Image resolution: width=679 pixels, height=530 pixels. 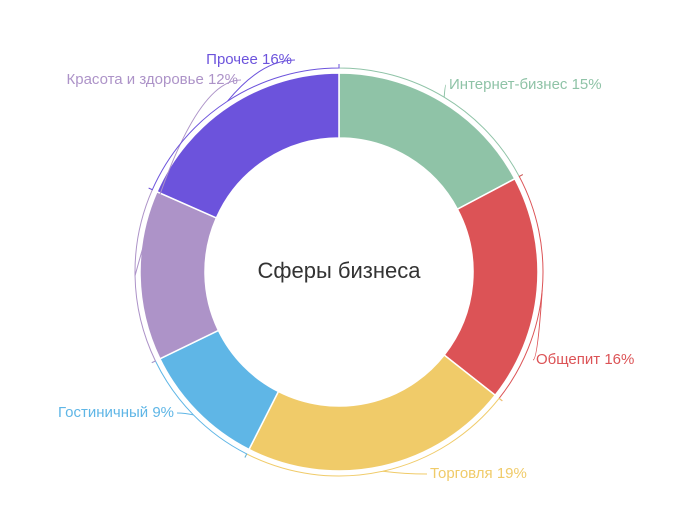 I want to click on slice-label-6: Прочее 16%, so click(x=249, y=59).